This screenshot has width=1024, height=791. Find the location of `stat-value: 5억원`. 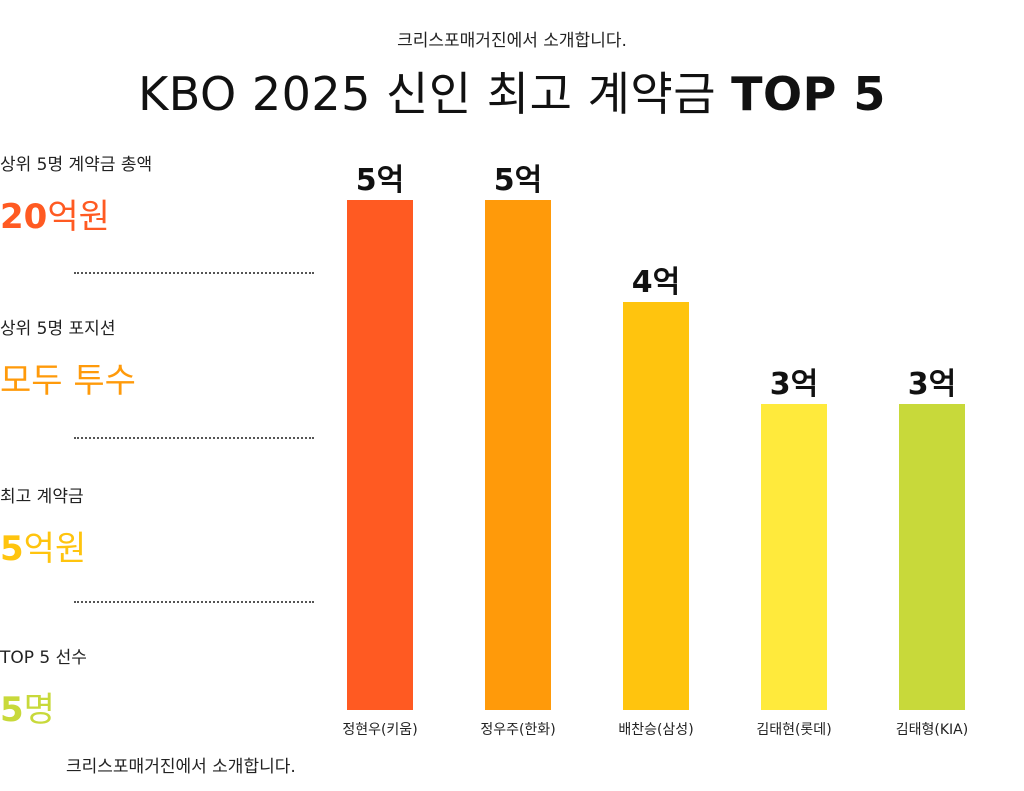

stat-value: 5억원 is located at coordinates (125, 545).